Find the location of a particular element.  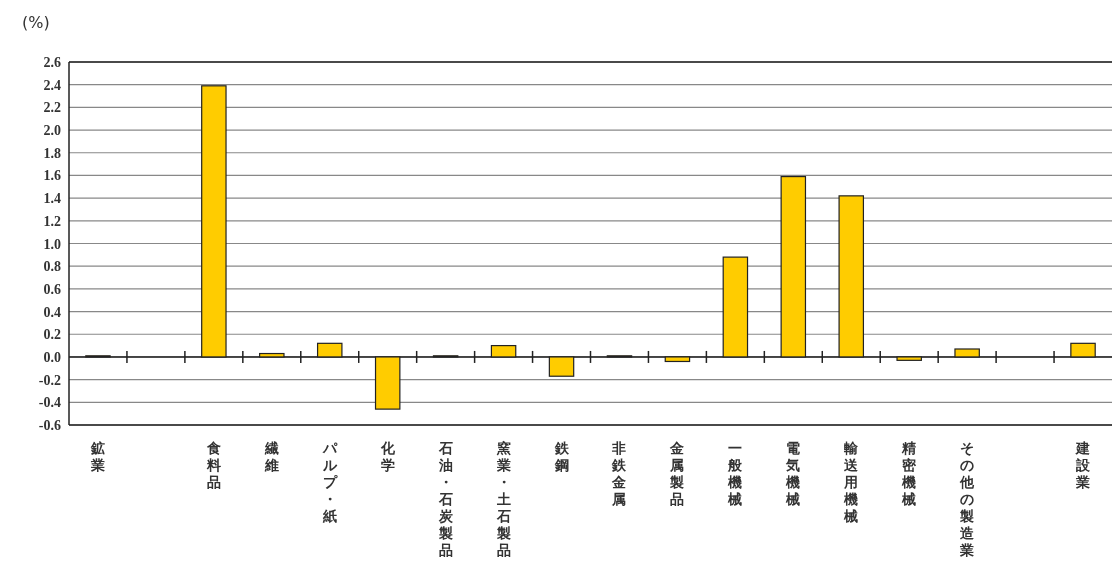

x-tick-label: パルプ・紙 is located at coordinates (329, 482).